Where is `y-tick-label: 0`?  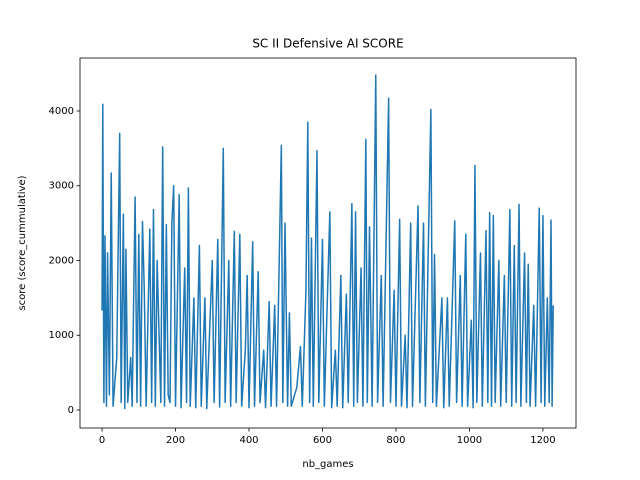 y-tick-label: 0 is located at coordinates (71, 410).